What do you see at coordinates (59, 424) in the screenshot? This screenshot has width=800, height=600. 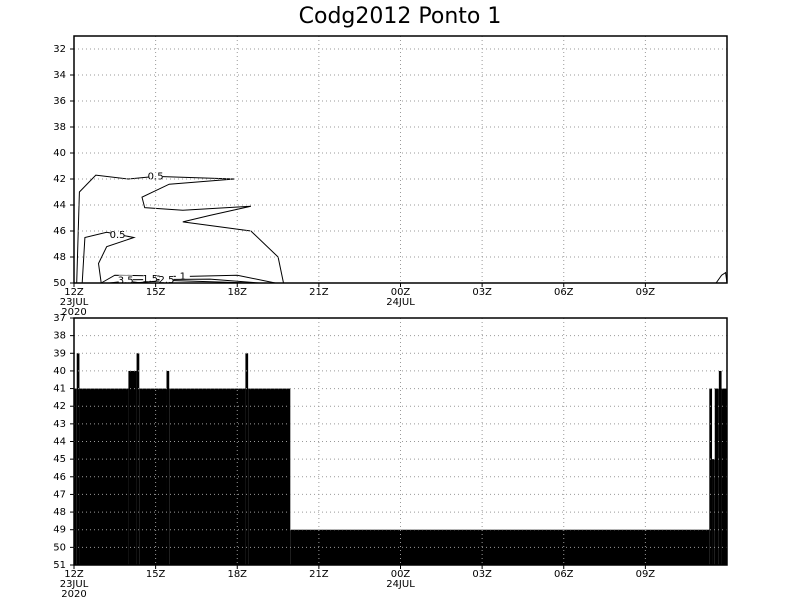 I see `y-tick-label: 43` at bounding box center [59, 424].